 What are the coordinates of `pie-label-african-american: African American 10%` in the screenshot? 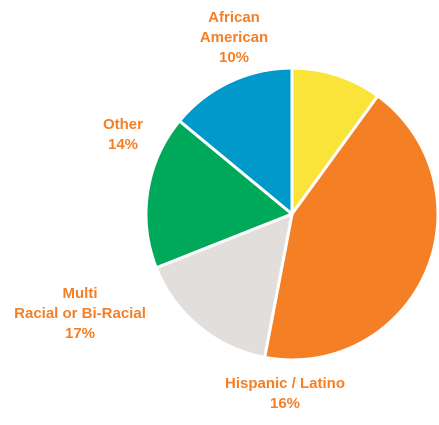 It's located at (234, 37).